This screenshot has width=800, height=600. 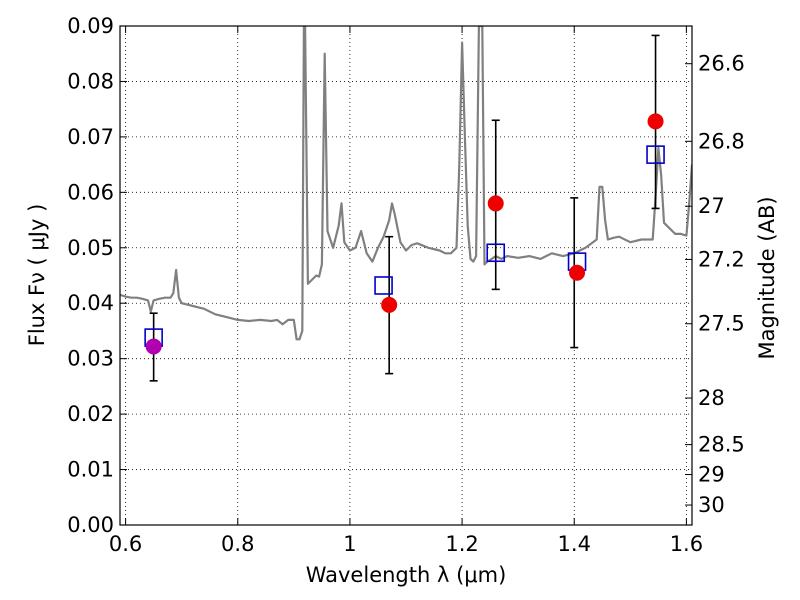 I want to click on y2-tick-label: 29, so click(x=711, y=475).